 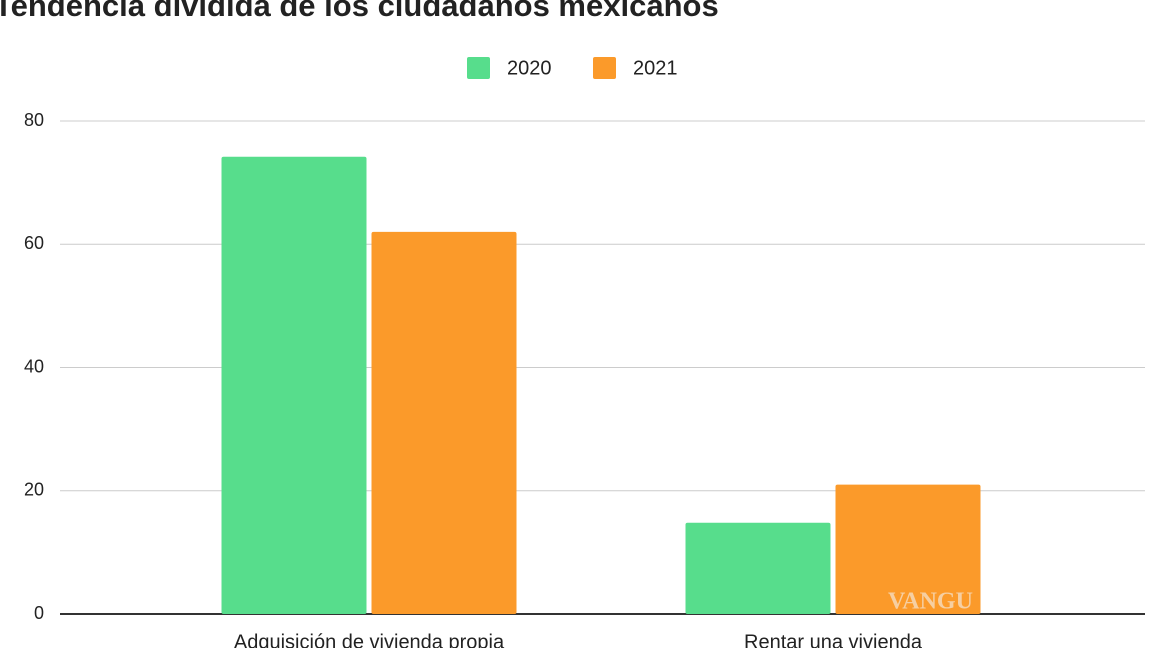 What do you see at coordinates (655, 68) in the screenshot?
I see `legend-label: 2021` at bounding box center [655, 68].